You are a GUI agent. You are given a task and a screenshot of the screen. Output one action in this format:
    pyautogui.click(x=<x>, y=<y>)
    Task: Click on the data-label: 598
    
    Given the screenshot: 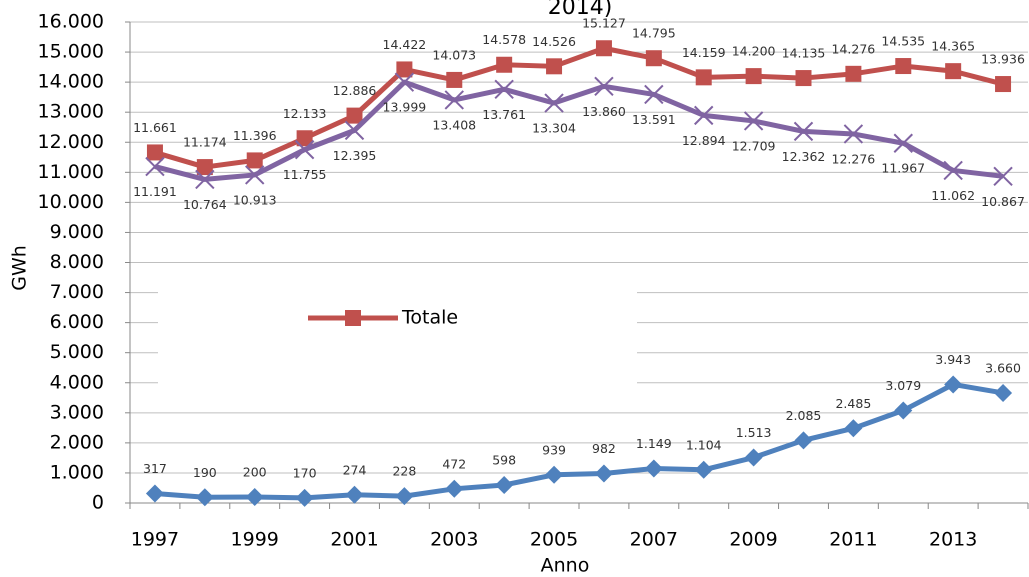 What is the action you would take?
    pyautogui.click(x=504, y=460)
    